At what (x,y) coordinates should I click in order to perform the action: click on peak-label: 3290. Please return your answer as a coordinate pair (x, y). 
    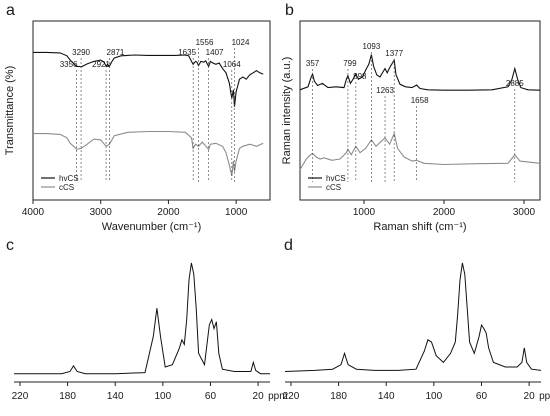
    Looking at the image, I should click on (81, 52).